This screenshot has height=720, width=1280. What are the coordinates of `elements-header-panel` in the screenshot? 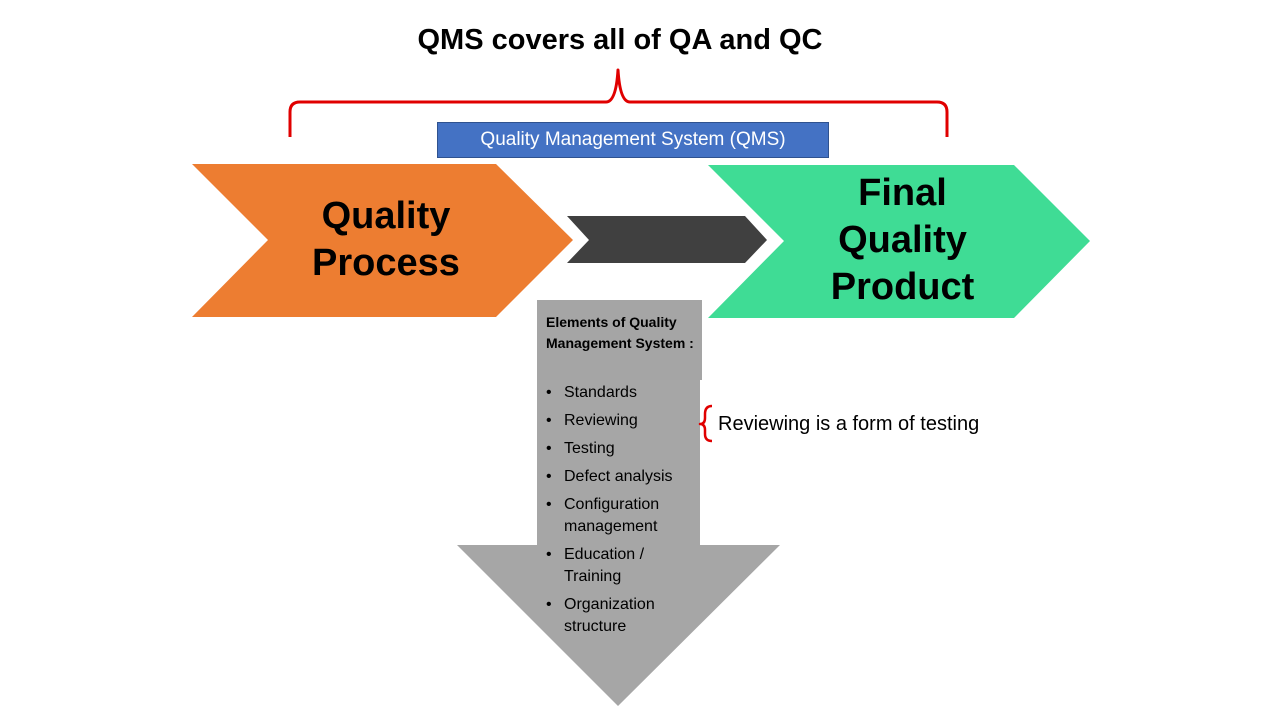 It's located at (619, 340).